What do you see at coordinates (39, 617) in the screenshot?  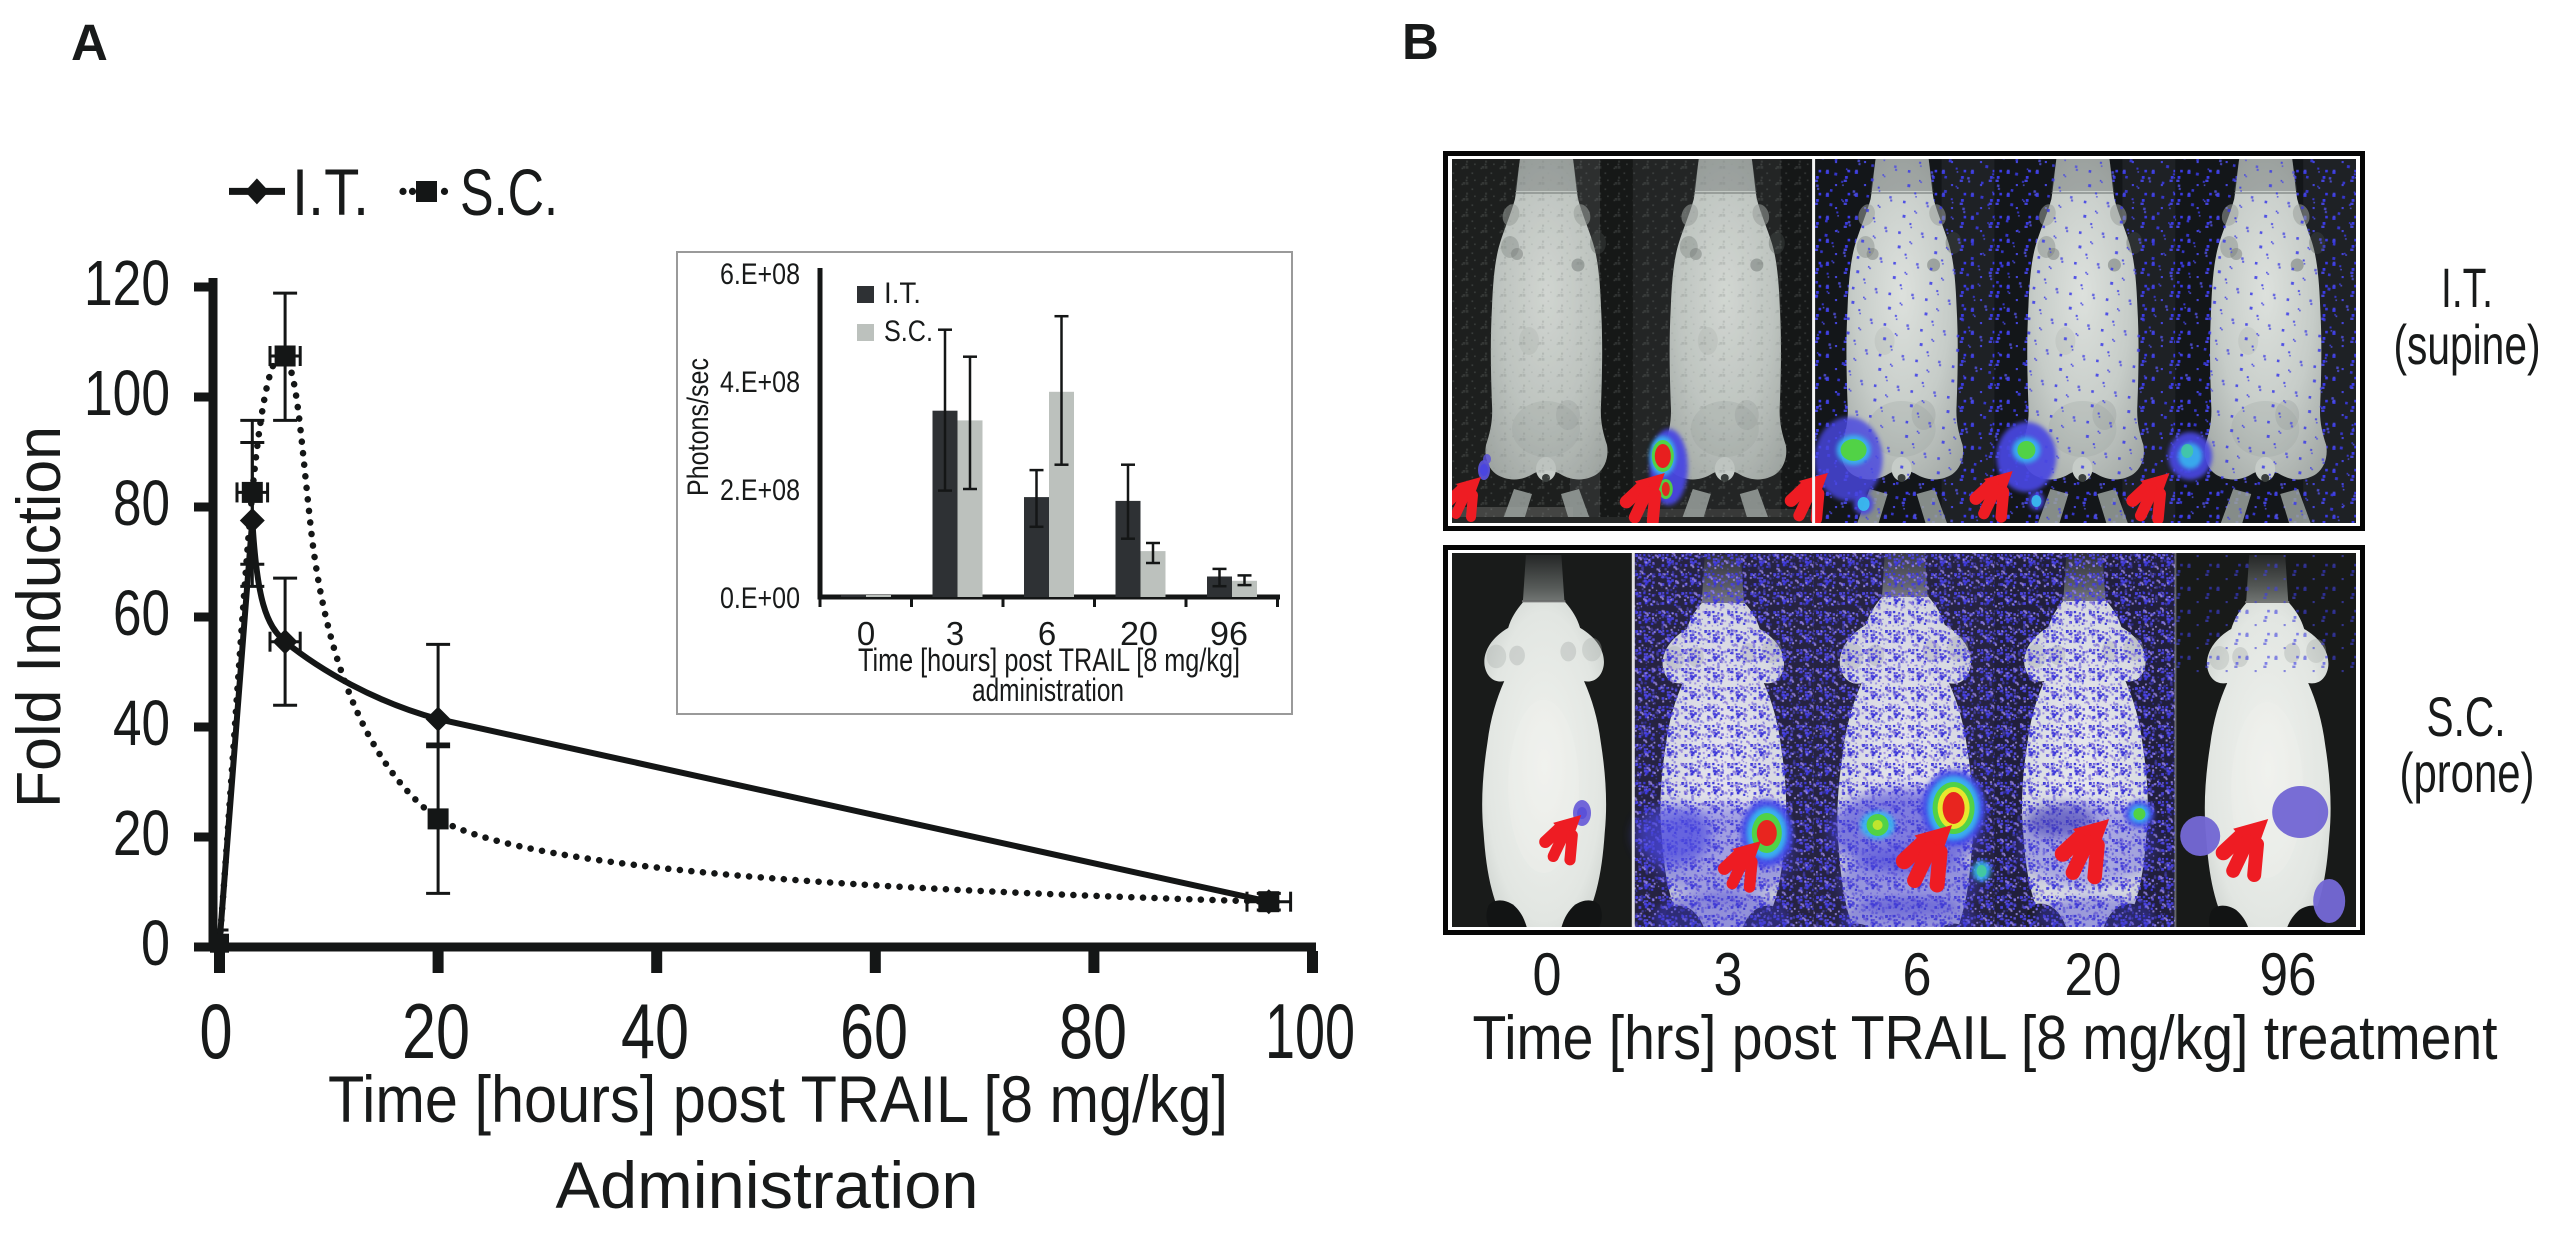 I see `svg-text: Fold Induction` at bounding box center [39, 617].